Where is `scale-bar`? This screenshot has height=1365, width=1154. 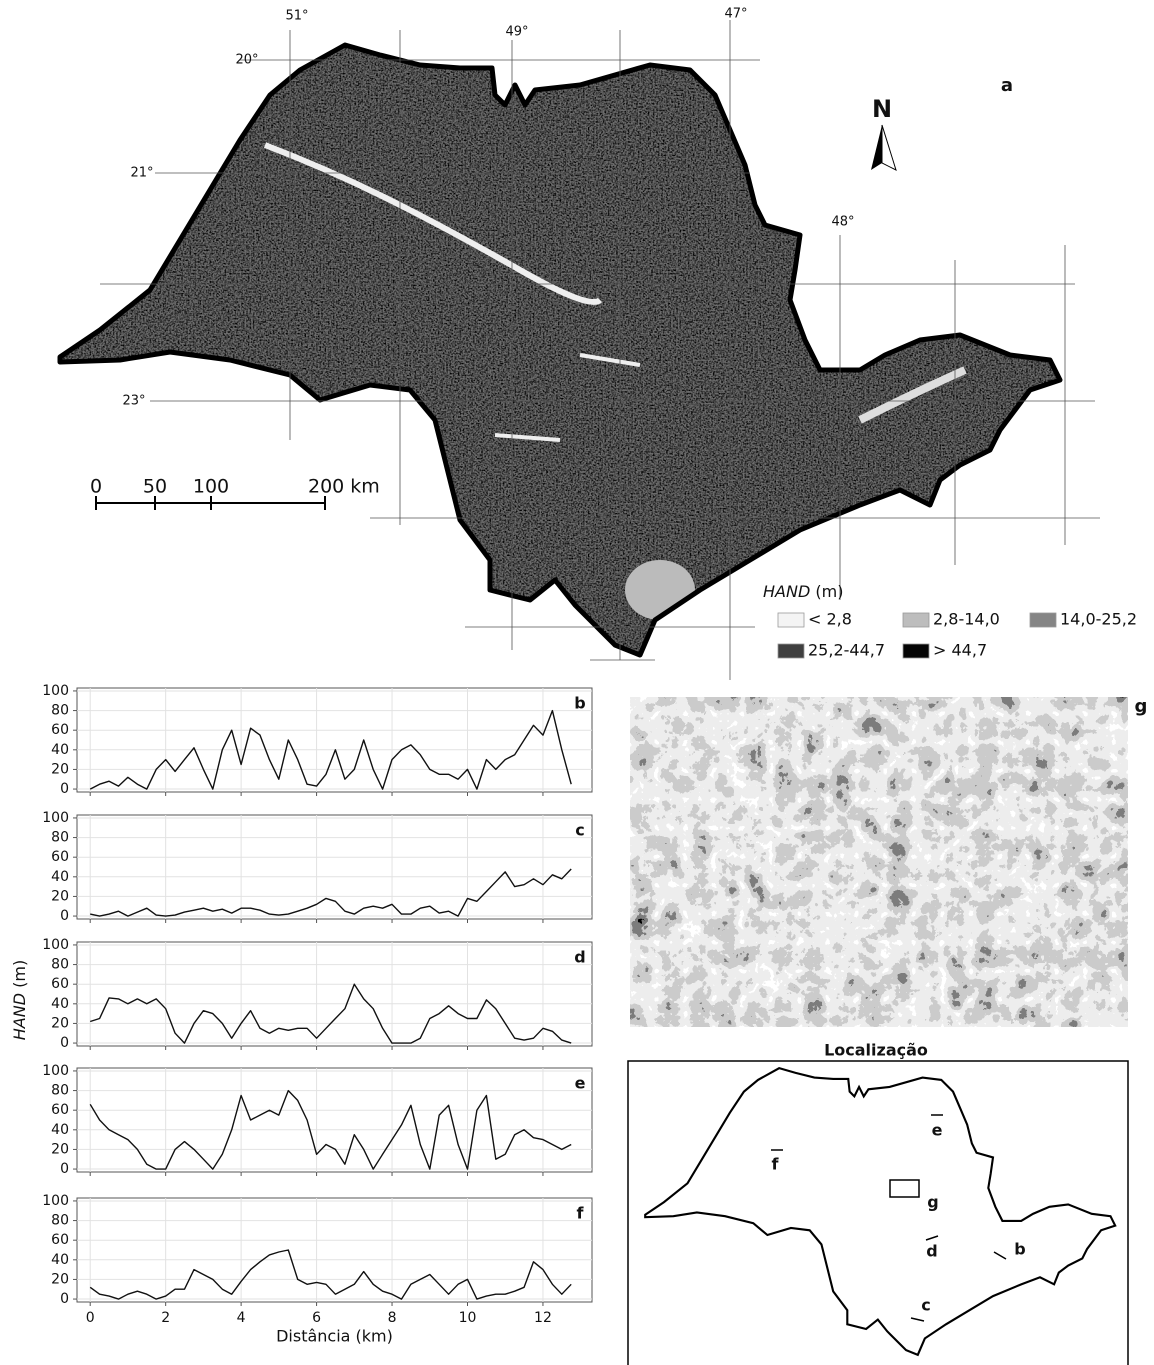
scale-bar is located at coordinates (210, 503).